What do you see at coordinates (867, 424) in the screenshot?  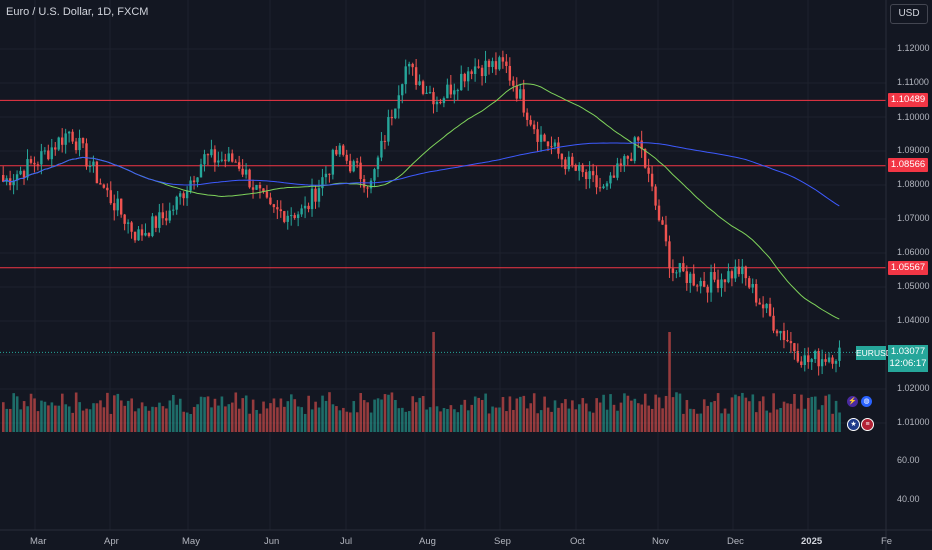 I see `flag-us-icon: ≡` at bounding box center [867, 424].